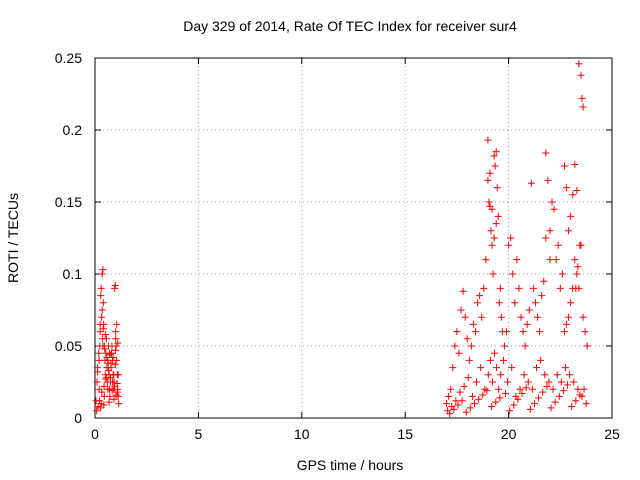 This screenshot has width=640, height=480. I want to click on y-tick-label: 0.2, so click(73, 130).